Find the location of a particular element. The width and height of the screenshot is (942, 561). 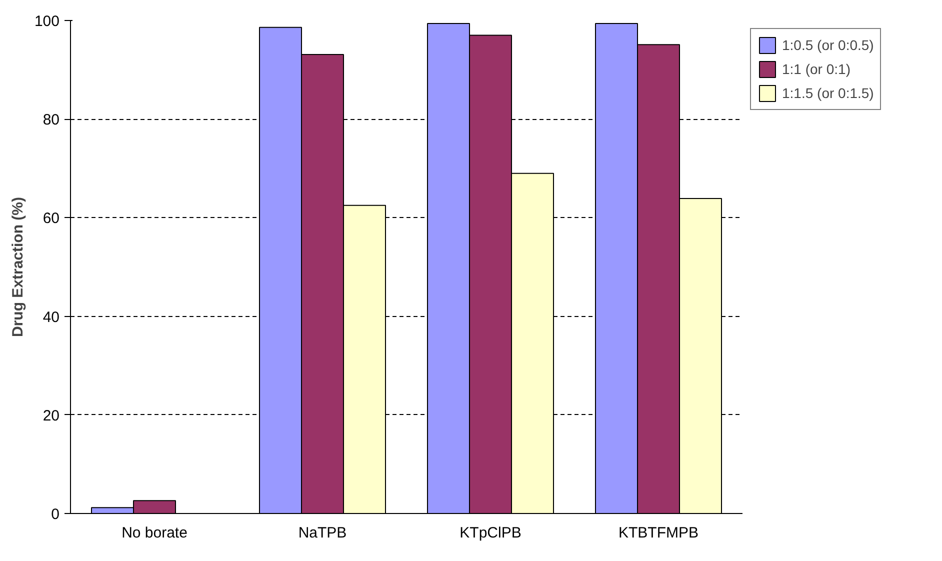

x-tick-label: NaTPB is located at coordinates (322, 533).